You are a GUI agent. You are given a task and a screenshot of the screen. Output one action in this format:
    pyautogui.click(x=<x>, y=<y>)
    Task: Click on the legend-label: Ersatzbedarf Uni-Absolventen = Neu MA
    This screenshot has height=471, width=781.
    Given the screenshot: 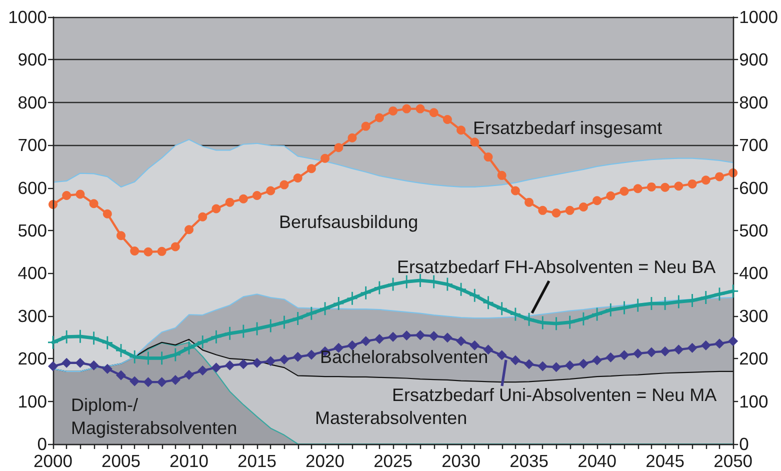 What is the action you would take?
    pyautogui.click(x=554, y=395)
    